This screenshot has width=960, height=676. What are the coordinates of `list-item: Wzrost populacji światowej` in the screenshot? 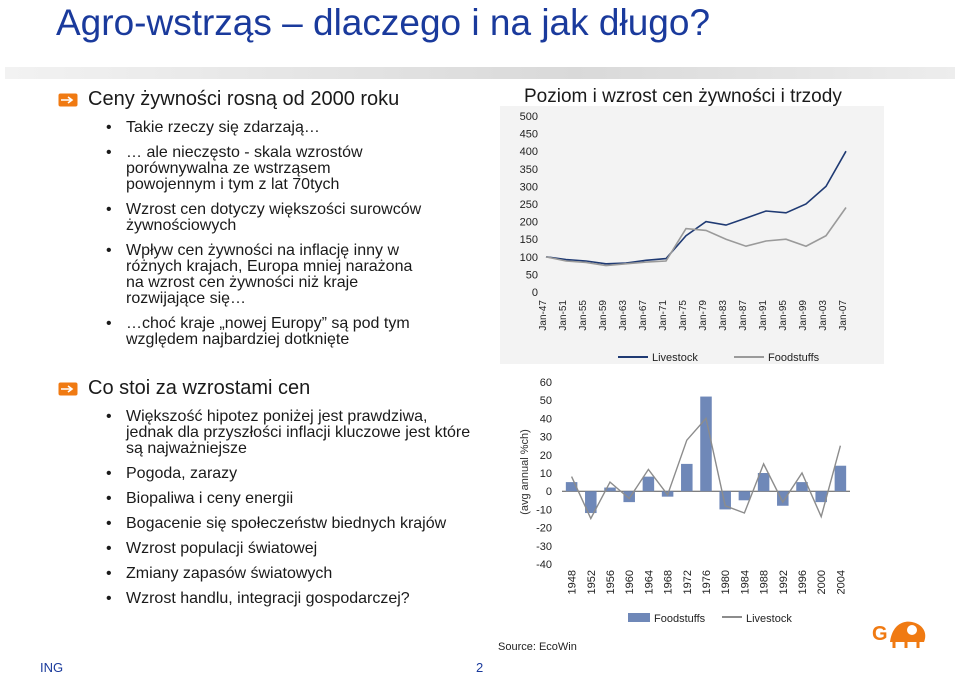 It's located at (268, 549).